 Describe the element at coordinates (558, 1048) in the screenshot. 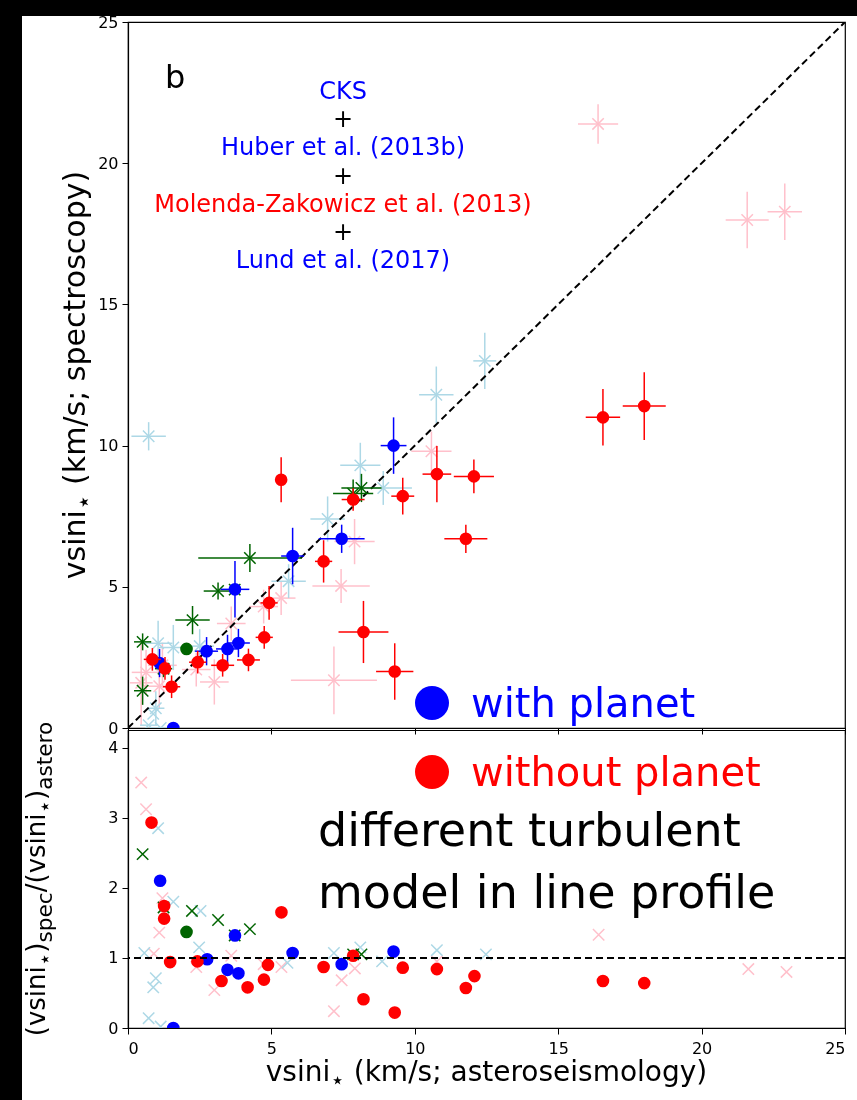

I see `x-tick-label: 15` at that location.